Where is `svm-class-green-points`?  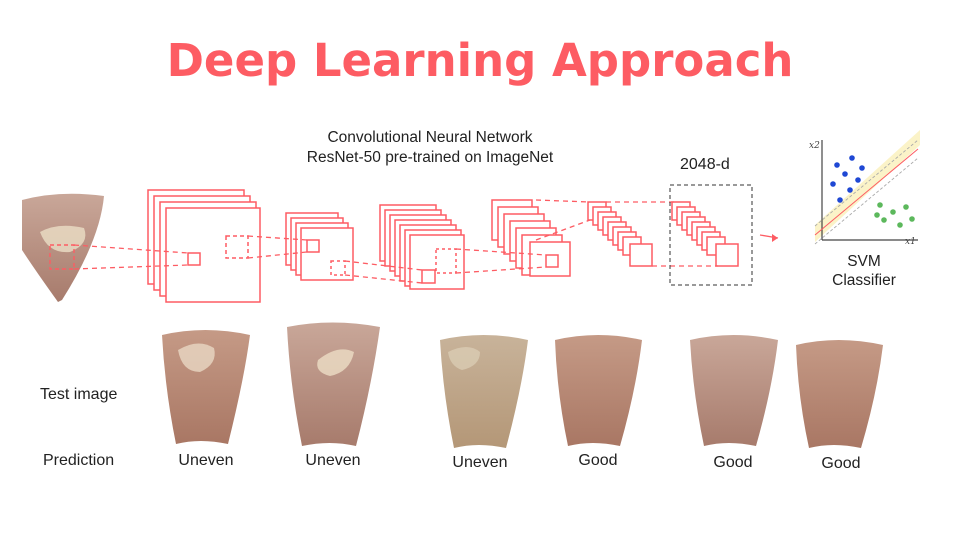
svm-class-green-points is located at coordinates (894, 215).